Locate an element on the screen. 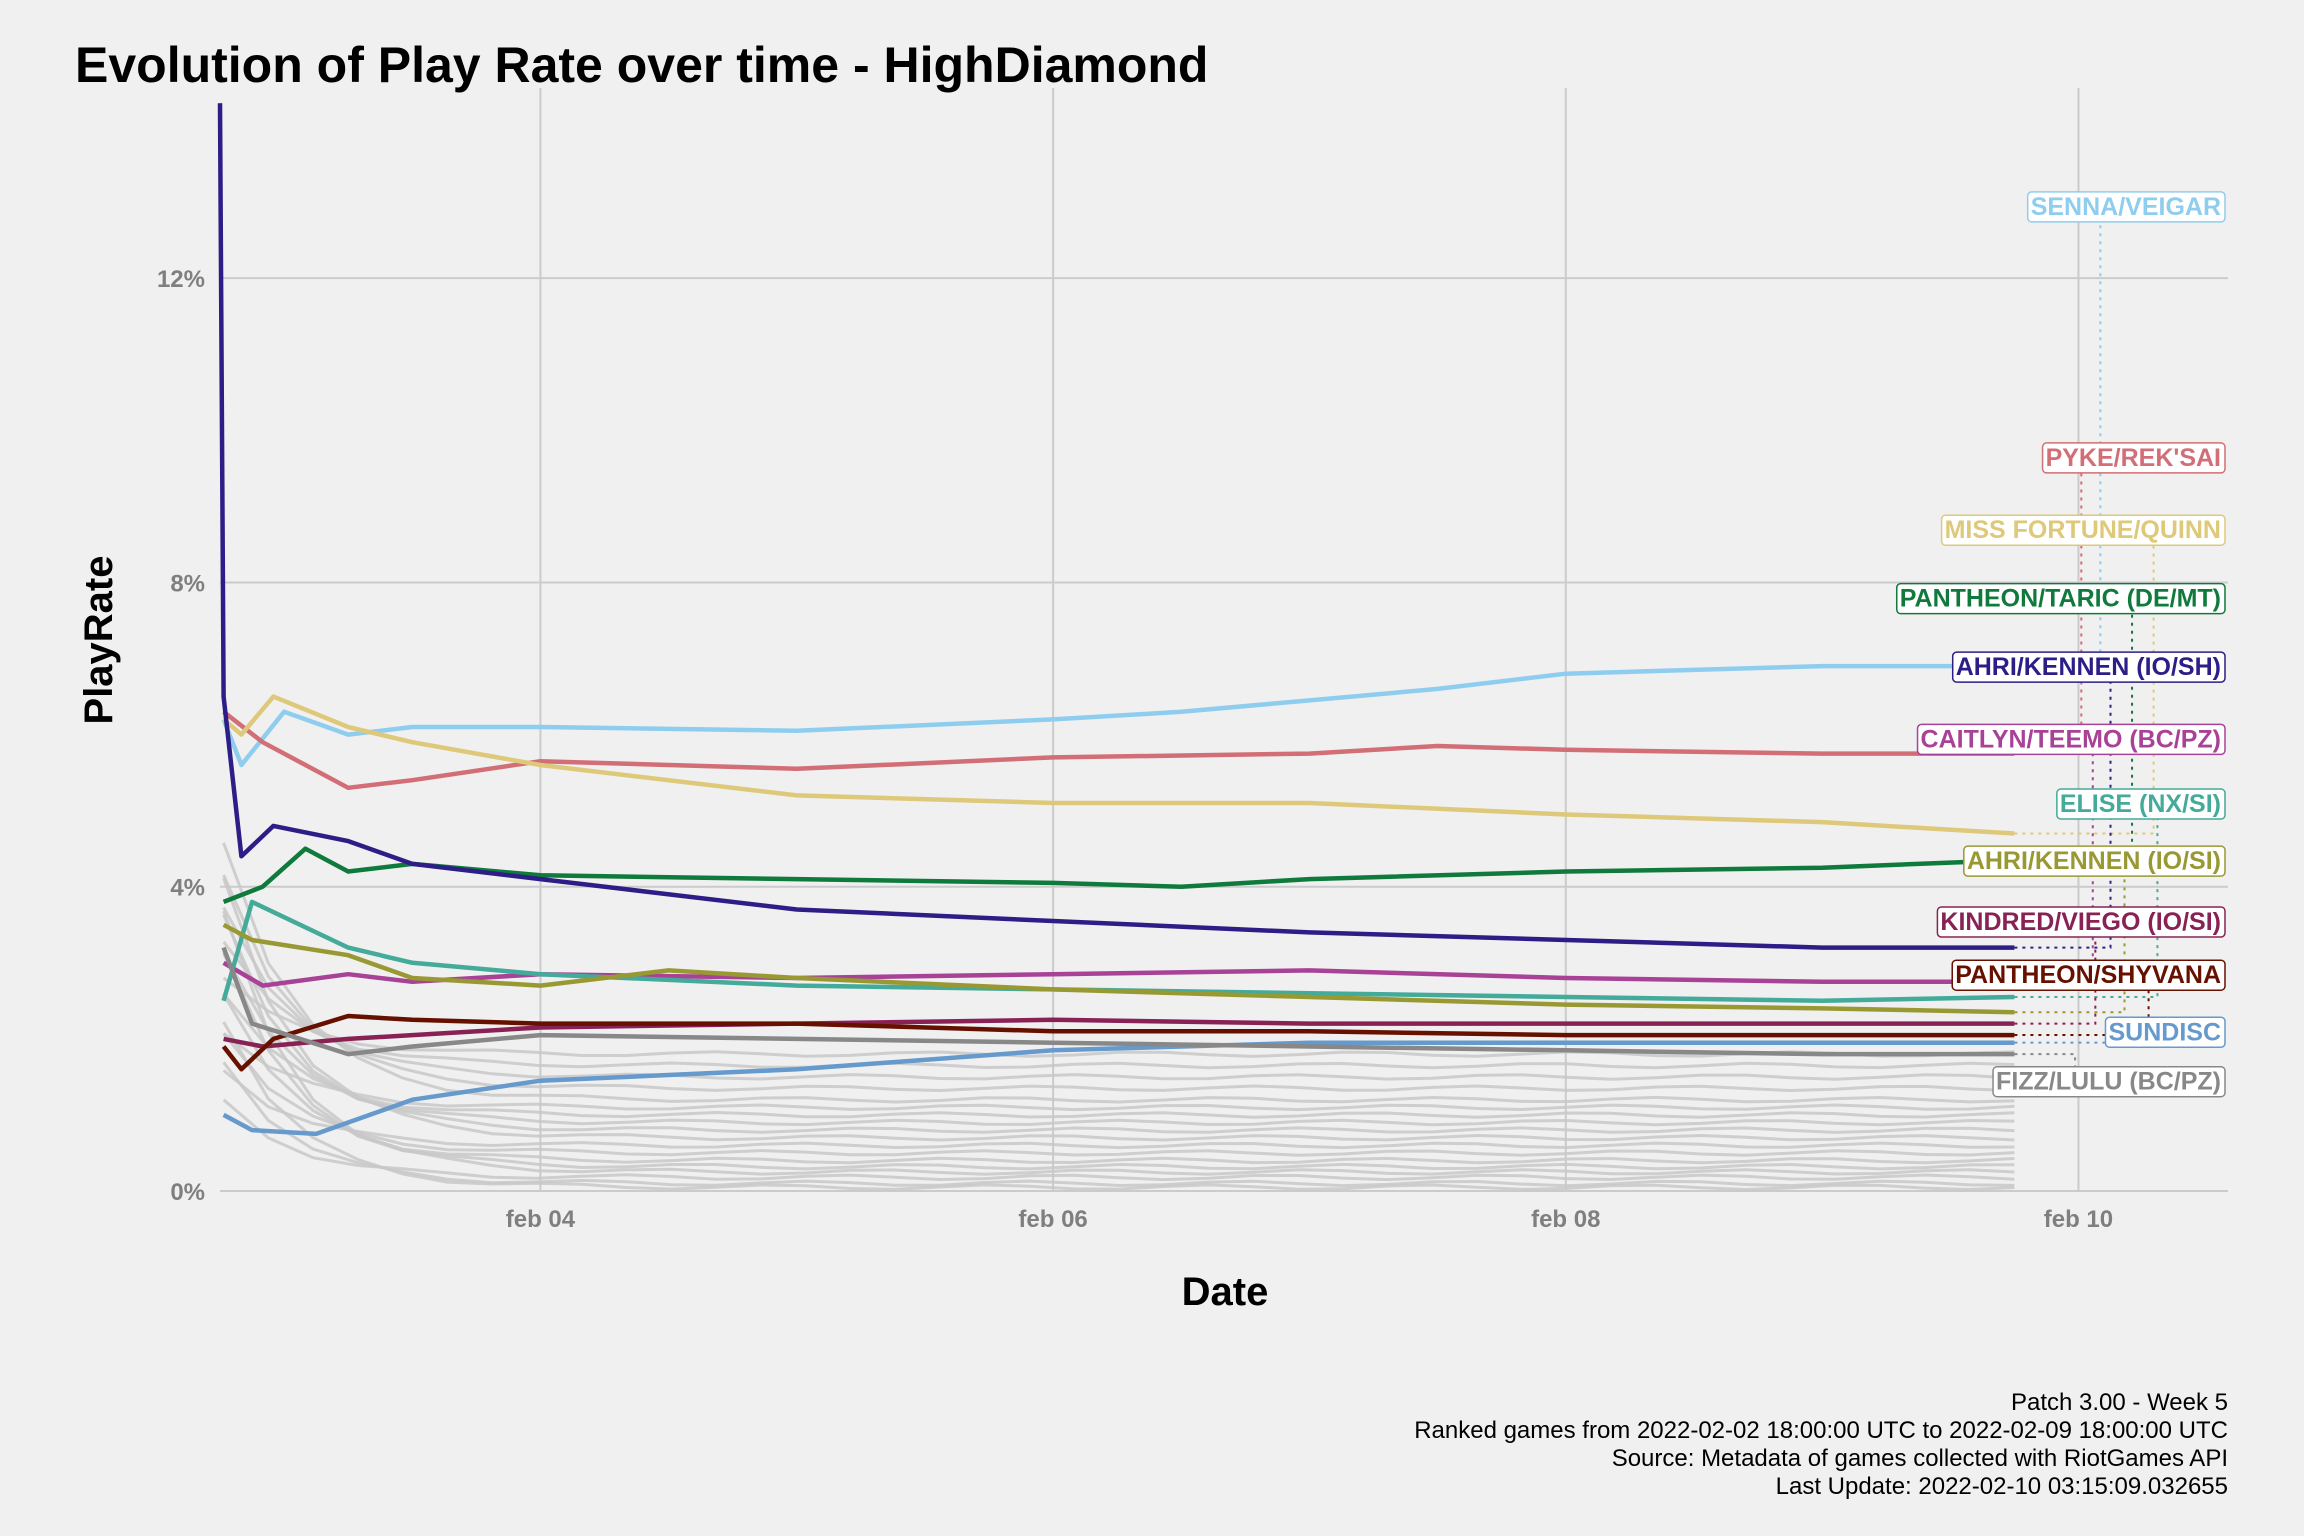 The height and width of the screenshot is (1536, 2304). series-label: PANTHEON/TARIC (DE/MT) is located at coordinates (2060, 599).